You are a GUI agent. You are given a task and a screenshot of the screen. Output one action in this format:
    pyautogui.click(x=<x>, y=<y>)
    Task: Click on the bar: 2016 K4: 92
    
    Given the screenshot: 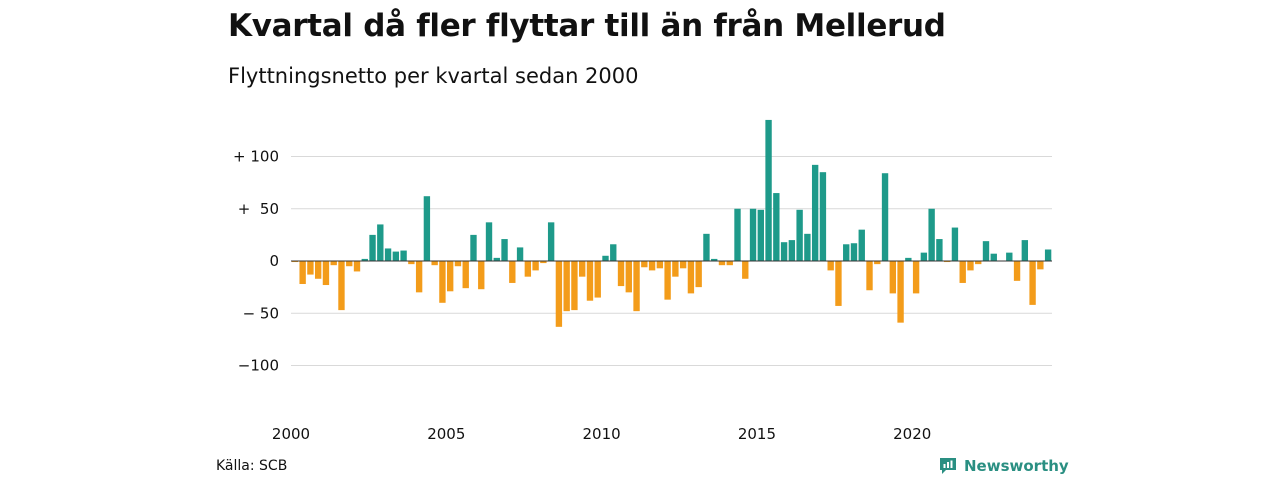 What is the action you would take?
    pyautogui.click(x=815, y=212)
    